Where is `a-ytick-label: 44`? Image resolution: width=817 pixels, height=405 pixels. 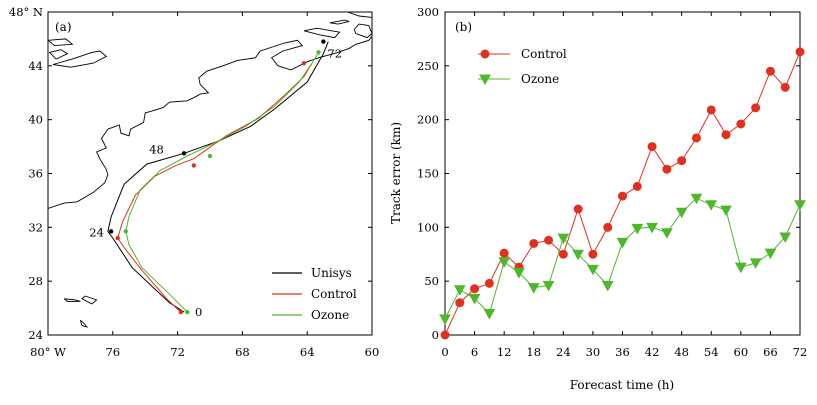
a-ytick-label: 44 is located at coordinates (35, 66).